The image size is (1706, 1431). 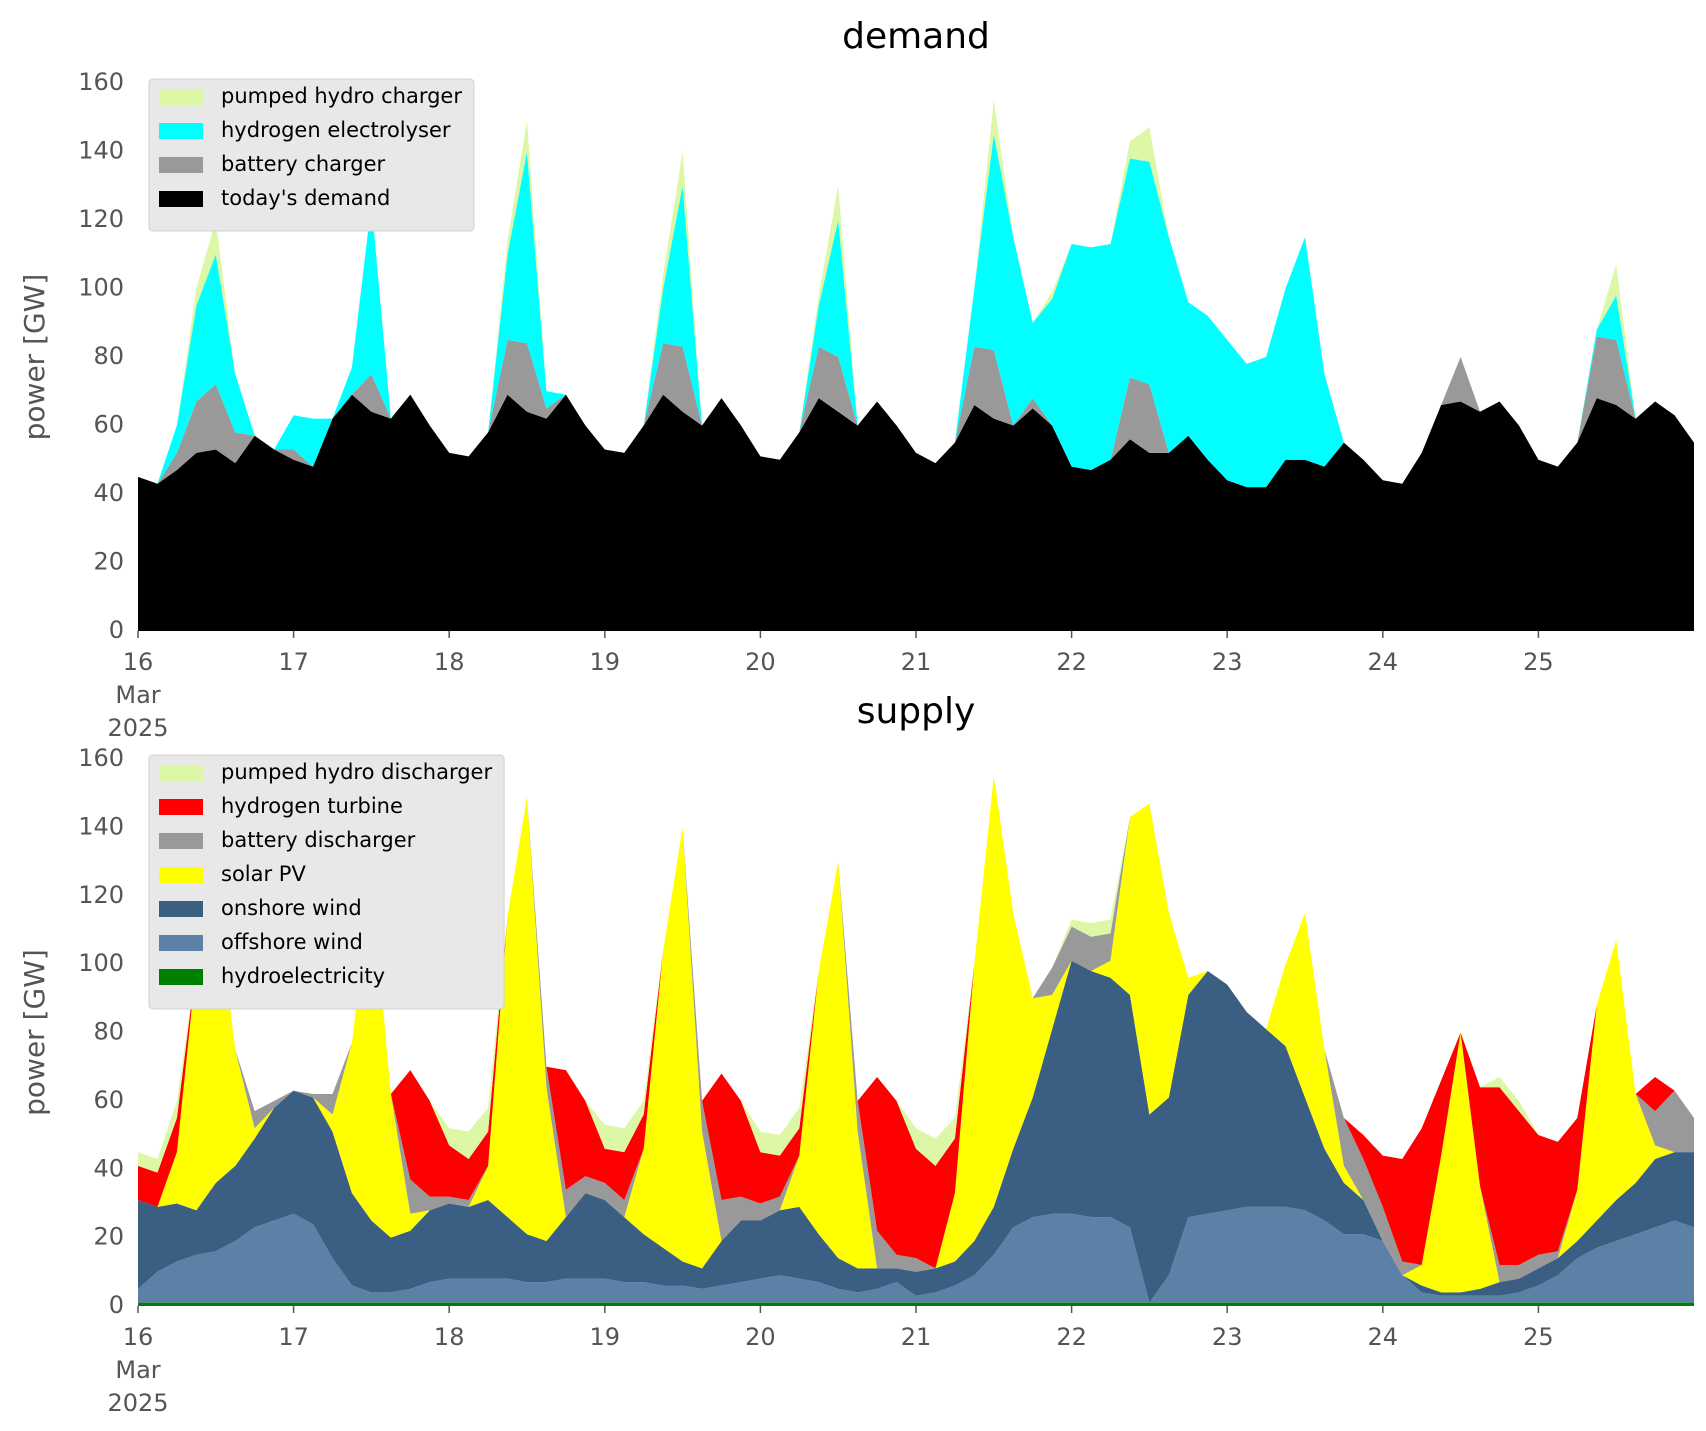 I want to click on legend-label: hydrogen electrolyser, so click(x=336, y=130).